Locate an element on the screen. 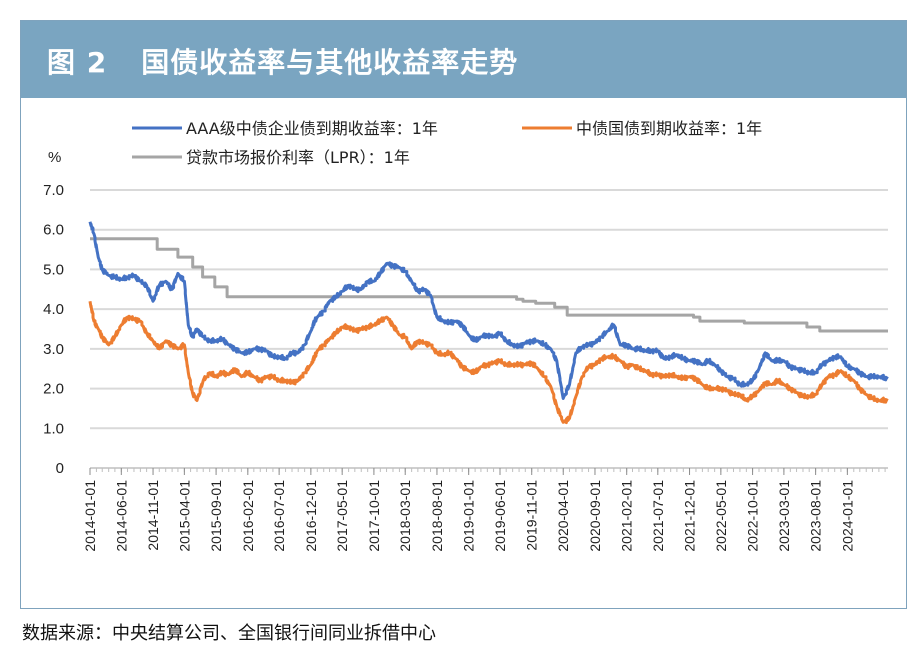  x-tick-label: 2016-07-01 is located at coordinates (279, 516).